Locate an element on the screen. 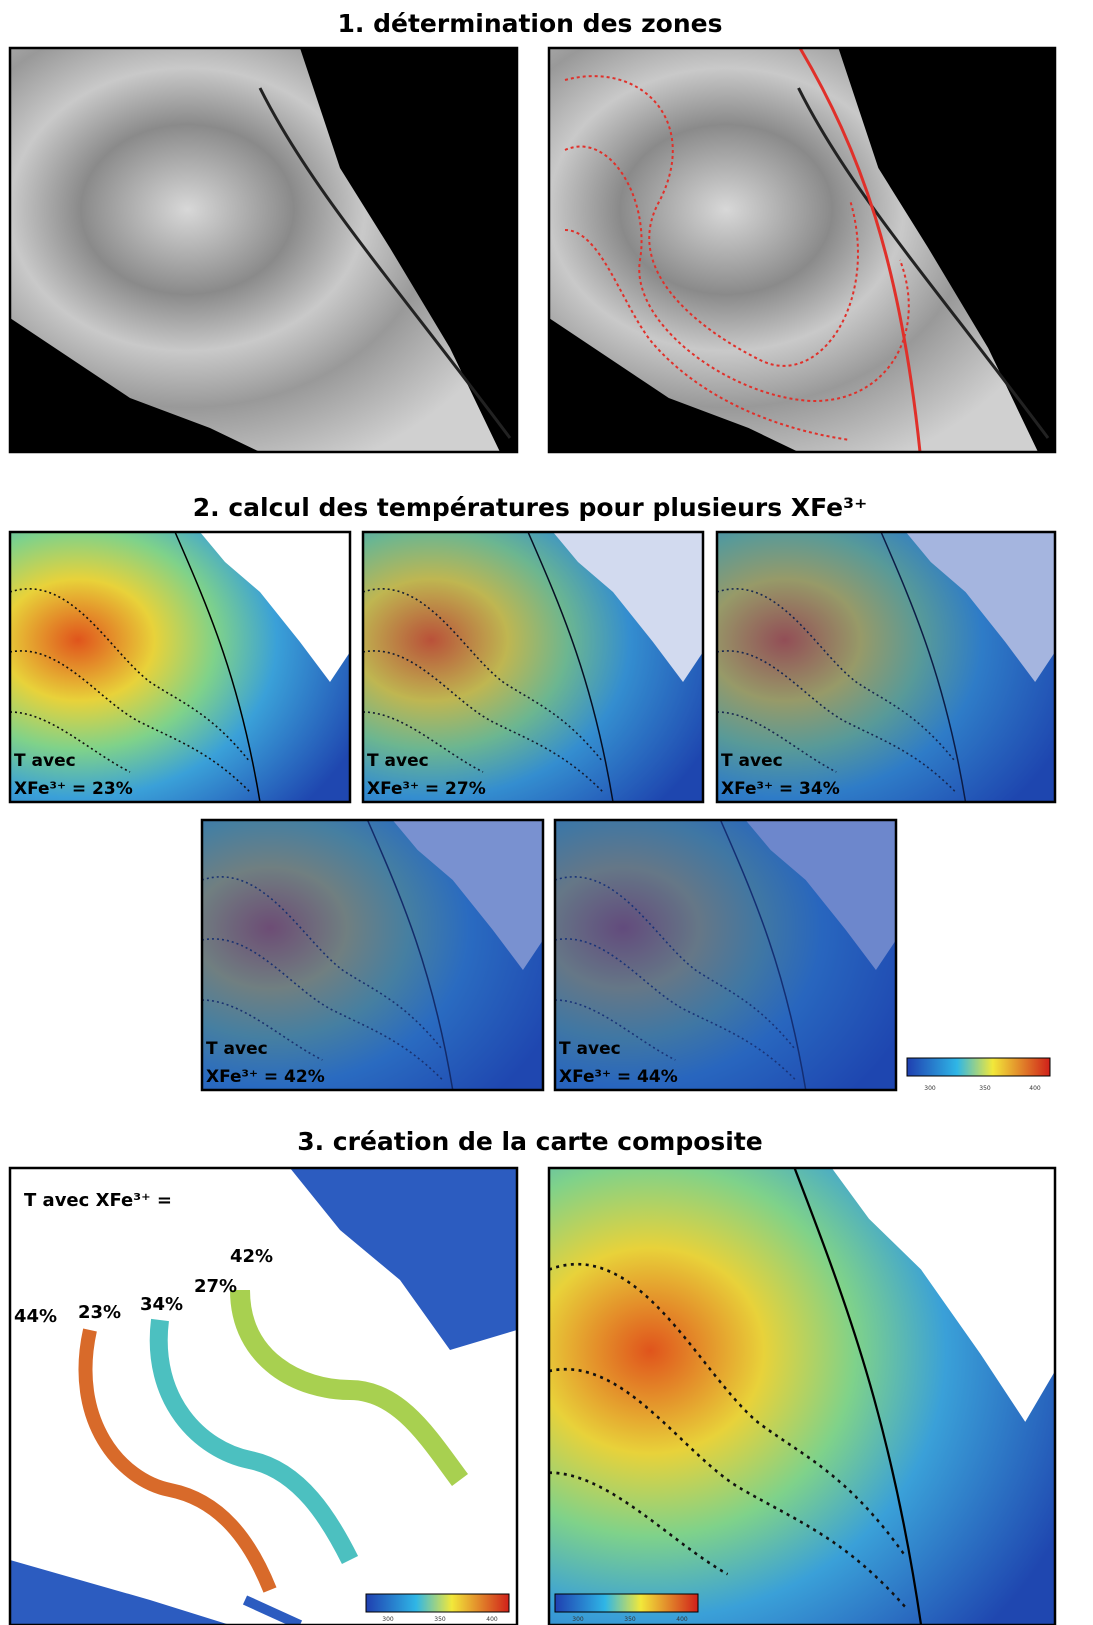 Image resolution: width=1093 pixels, height=1625 pixels. composite-map: 300 350 400 is located at coordinates (802, 1395).